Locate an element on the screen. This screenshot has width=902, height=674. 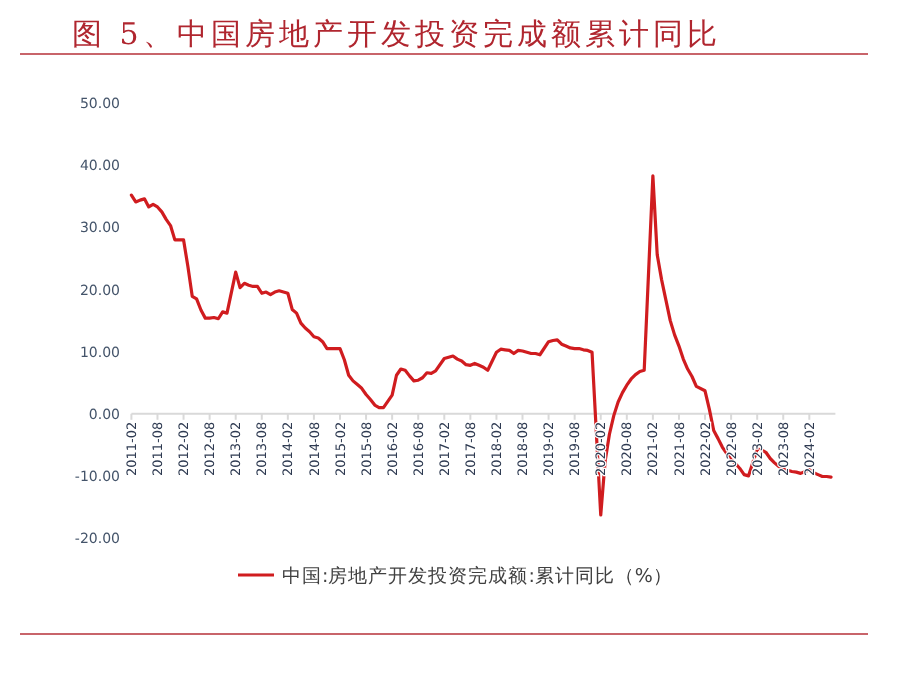
chart-title: 图 5、中国房地产开发投资完成额累计同比 is located at coordinates (396, 34).